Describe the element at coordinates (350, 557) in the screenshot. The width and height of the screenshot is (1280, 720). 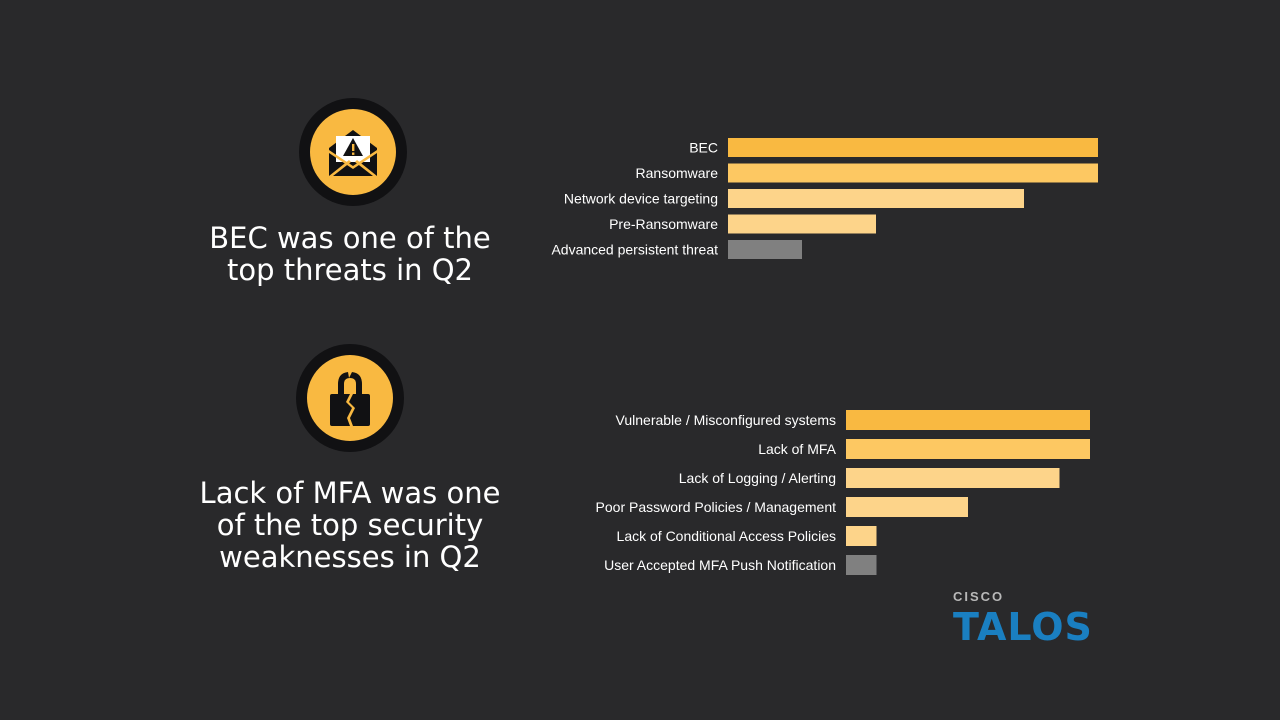
I see `weakness-headline-line-3: weaknesses in Q2` at that location.